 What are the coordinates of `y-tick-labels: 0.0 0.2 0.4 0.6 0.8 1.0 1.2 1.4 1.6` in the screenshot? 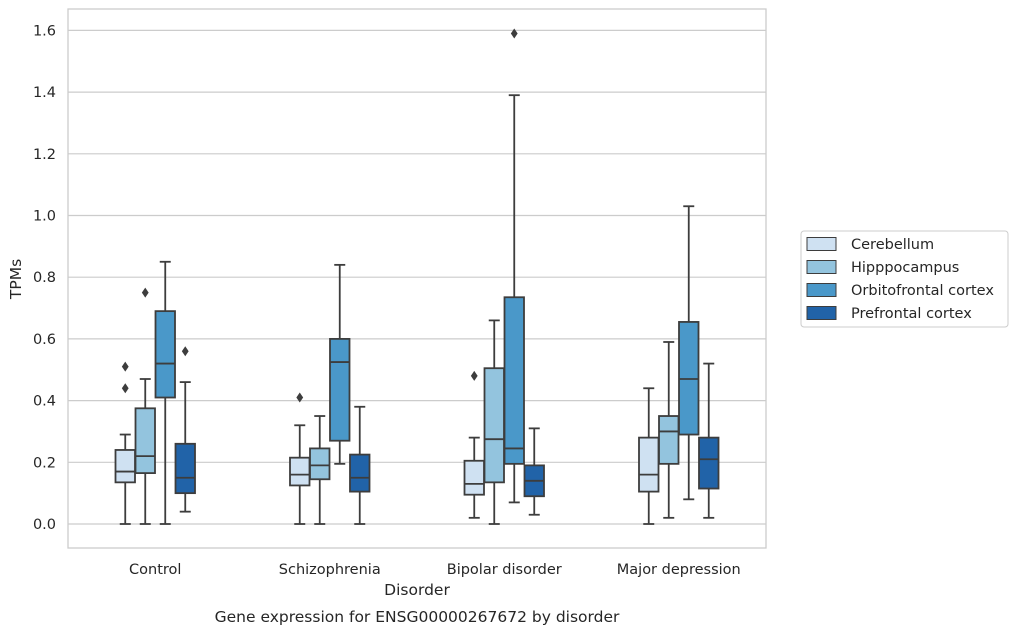 It's located at (44, 278).